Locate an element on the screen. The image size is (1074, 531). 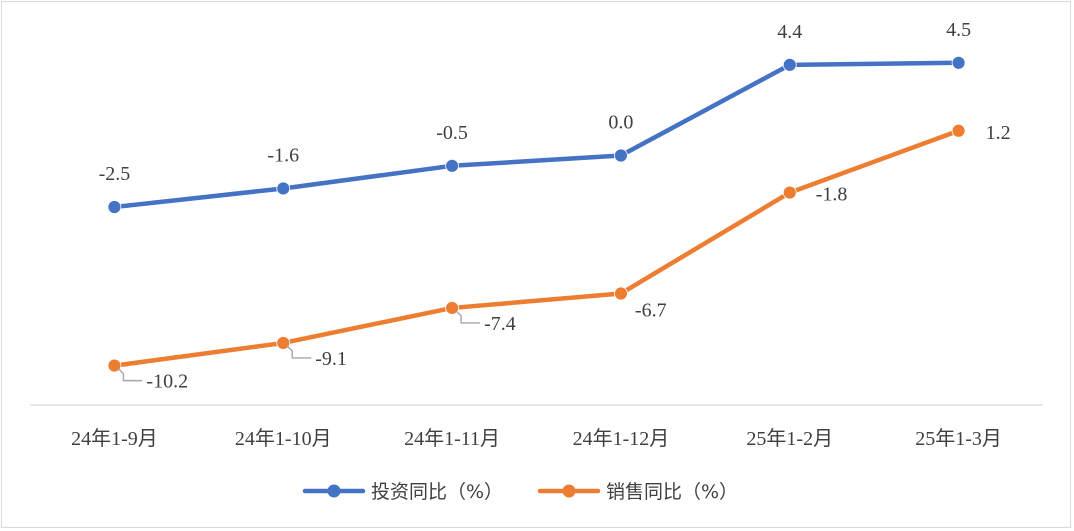
sales-data-label: 1.2 is located at coordinates (998, 133).